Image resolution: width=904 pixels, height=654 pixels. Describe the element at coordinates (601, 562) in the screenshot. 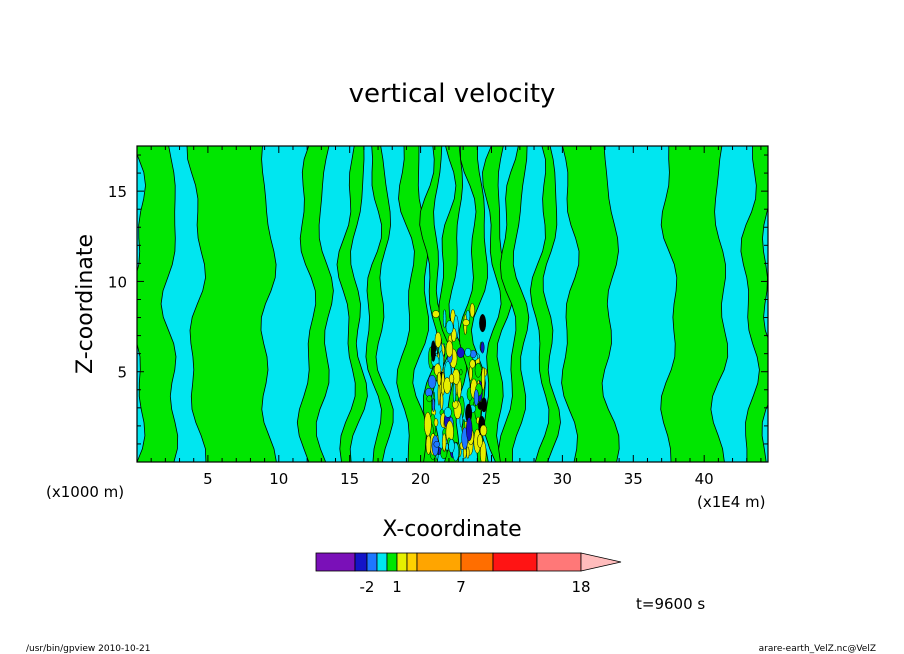

I see `colorbar-arrow` at that location.